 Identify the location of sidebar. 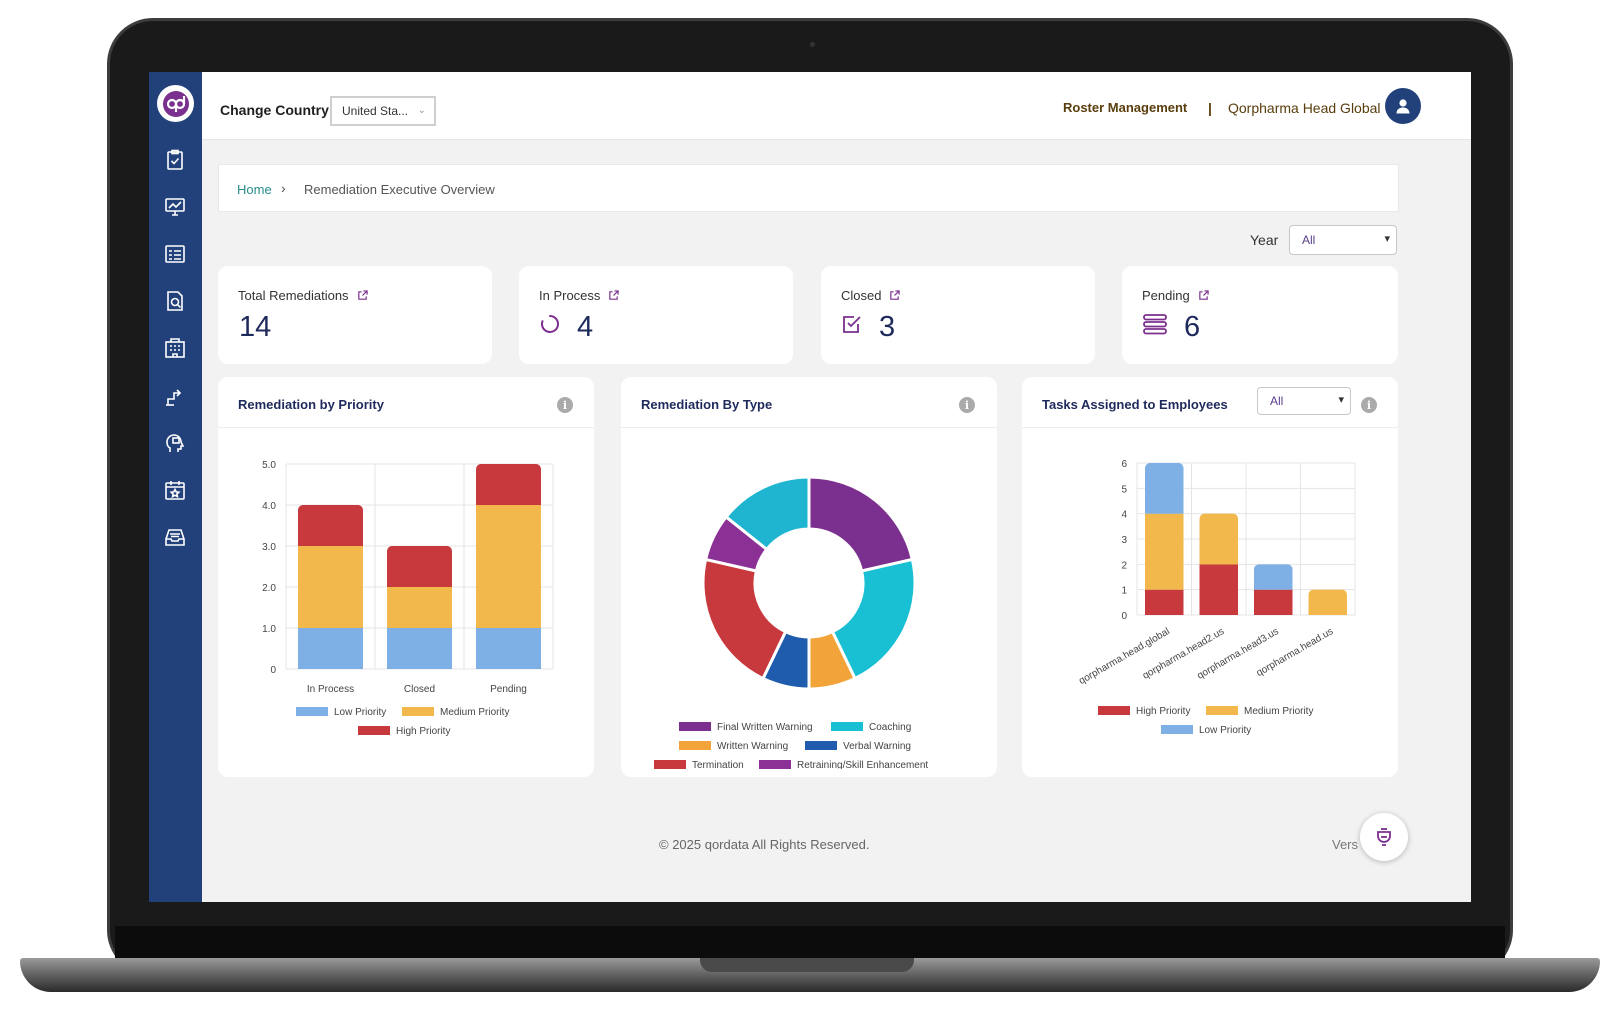
(175, 487).